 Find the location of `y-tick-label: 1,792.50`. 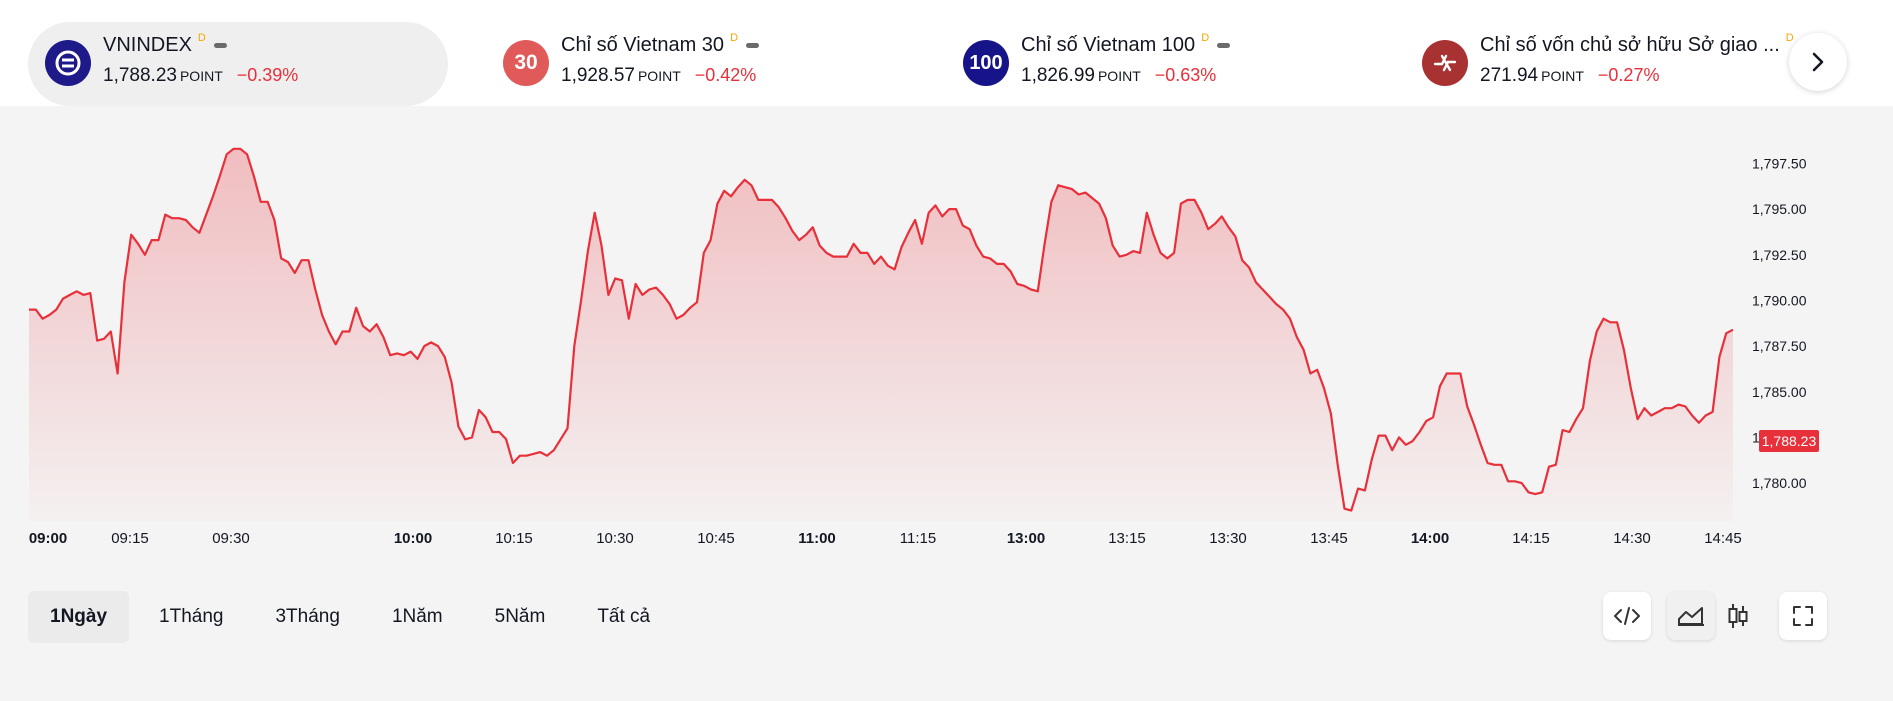

y-tick-label: 1,792.50 is located at coordinates (1779, 255).